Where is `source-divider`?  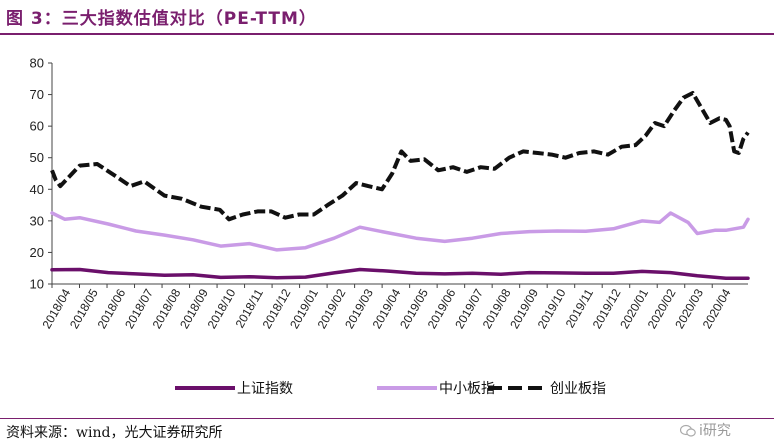
source-divider is located at coordinates (387, 418).